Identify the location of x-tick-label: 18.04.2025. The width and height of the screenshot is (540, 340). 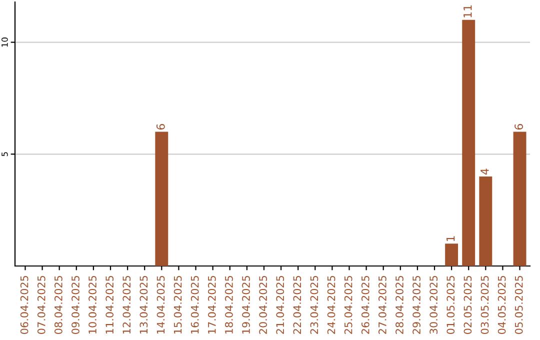
(229, 305).